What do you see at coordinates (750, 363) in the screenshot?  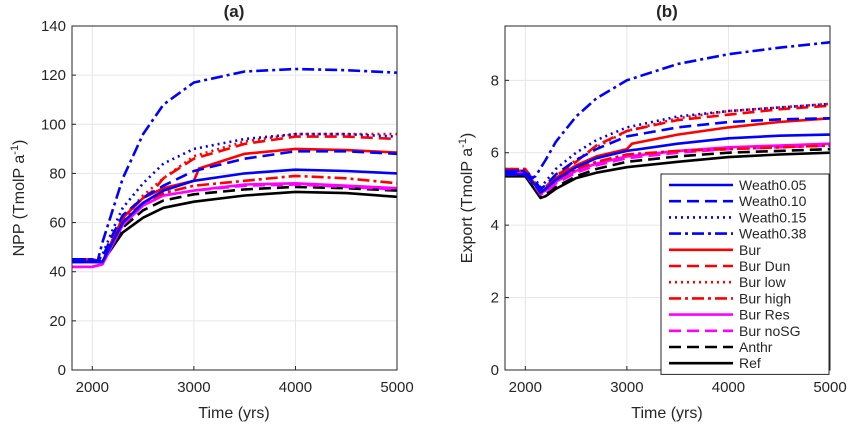 I see `legend-label: Ref` at bounding box center [750, 363].